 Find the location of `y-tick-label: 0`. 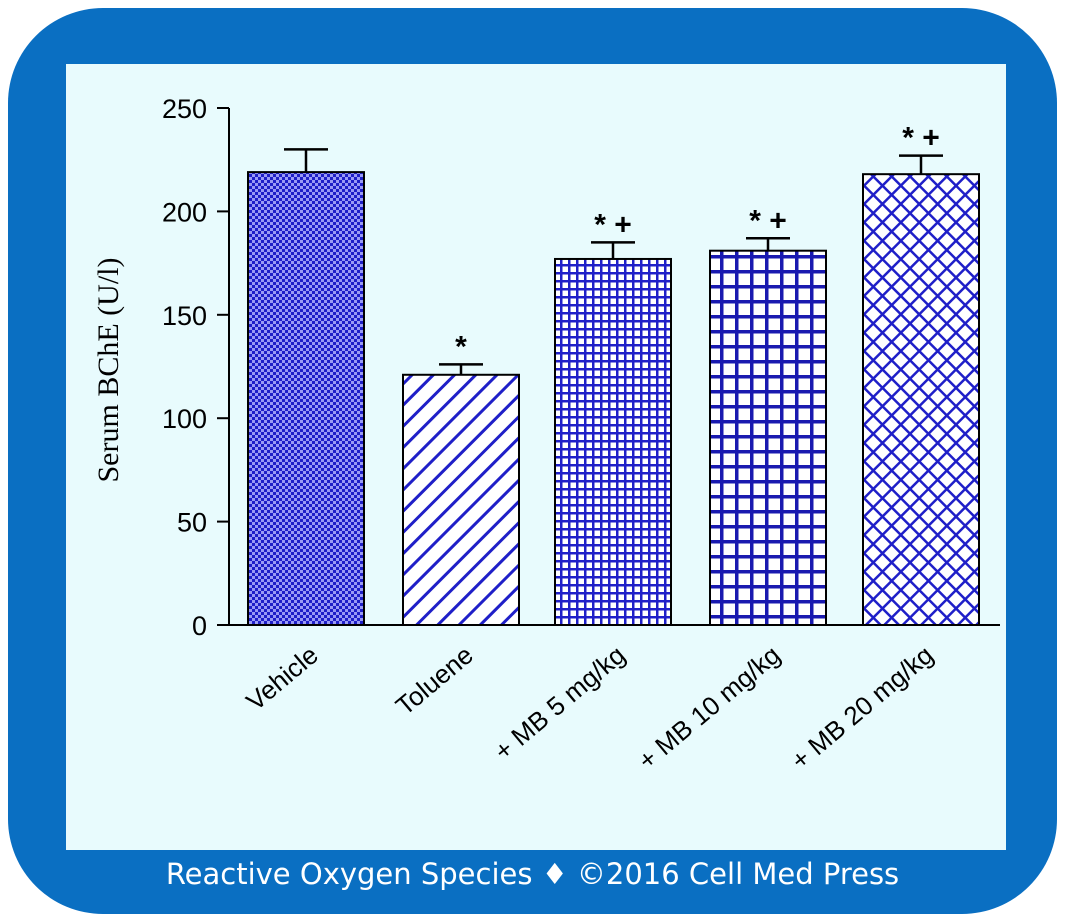

y-tick-label: 0 is located at coordinates (199, 626).